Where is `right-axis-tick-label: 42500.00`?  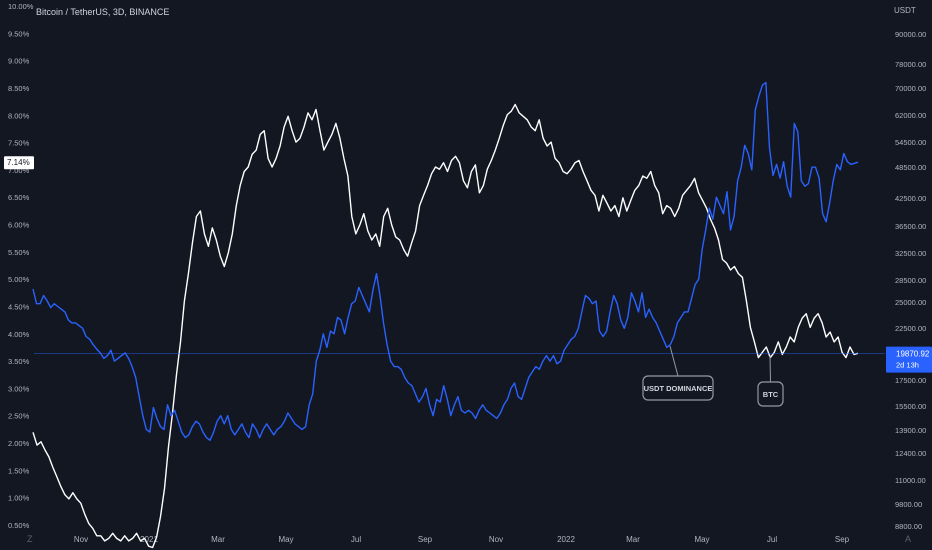 right-axis-tick-label: 42500.00 is located at coordinates (910, 198).